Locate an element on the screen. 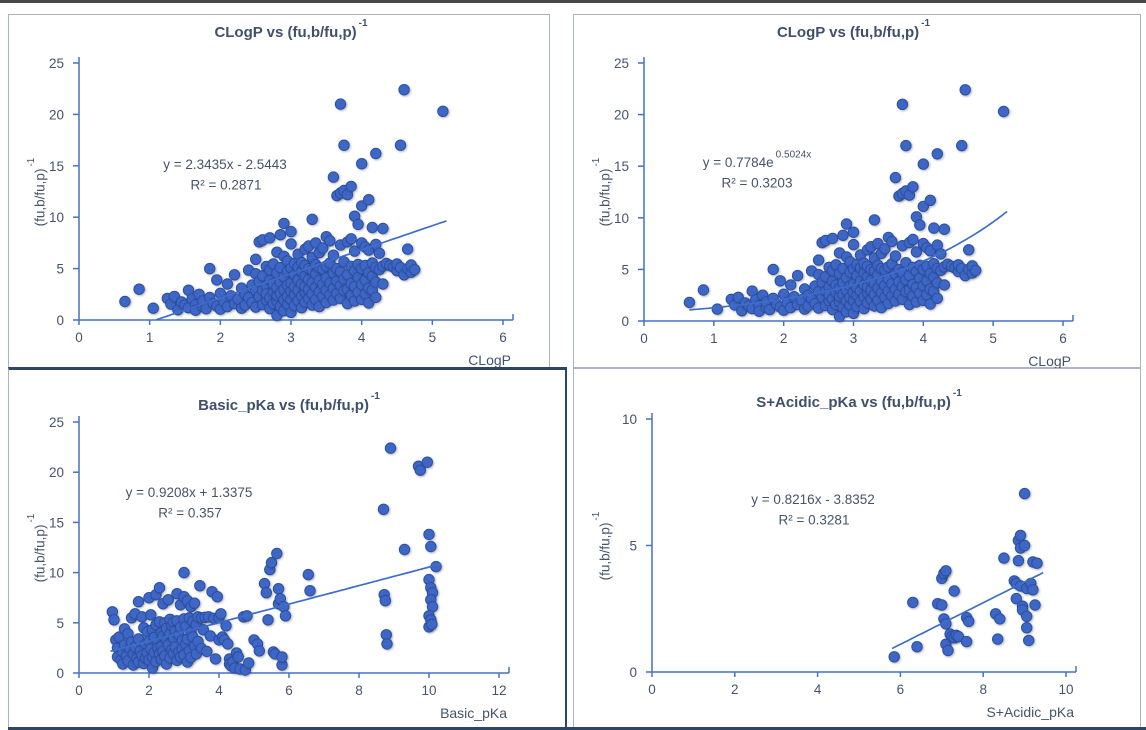 This screenshot has height=730, width=1146. x-tick-label: 10 is located at coordinates (428, 690).